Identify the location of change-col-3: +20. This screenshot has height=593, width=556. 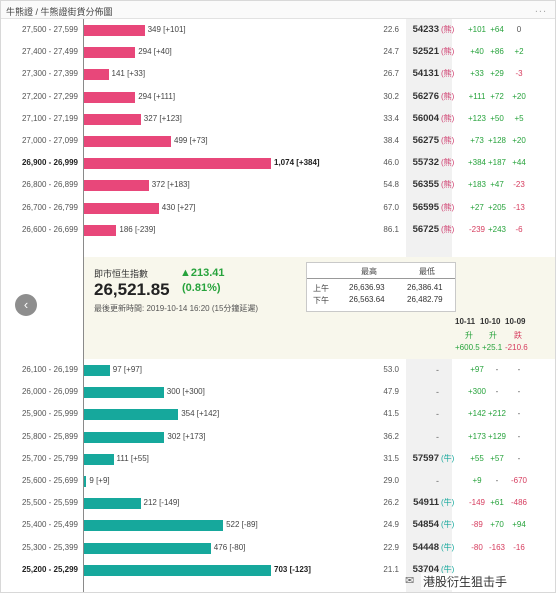
(519, 140).